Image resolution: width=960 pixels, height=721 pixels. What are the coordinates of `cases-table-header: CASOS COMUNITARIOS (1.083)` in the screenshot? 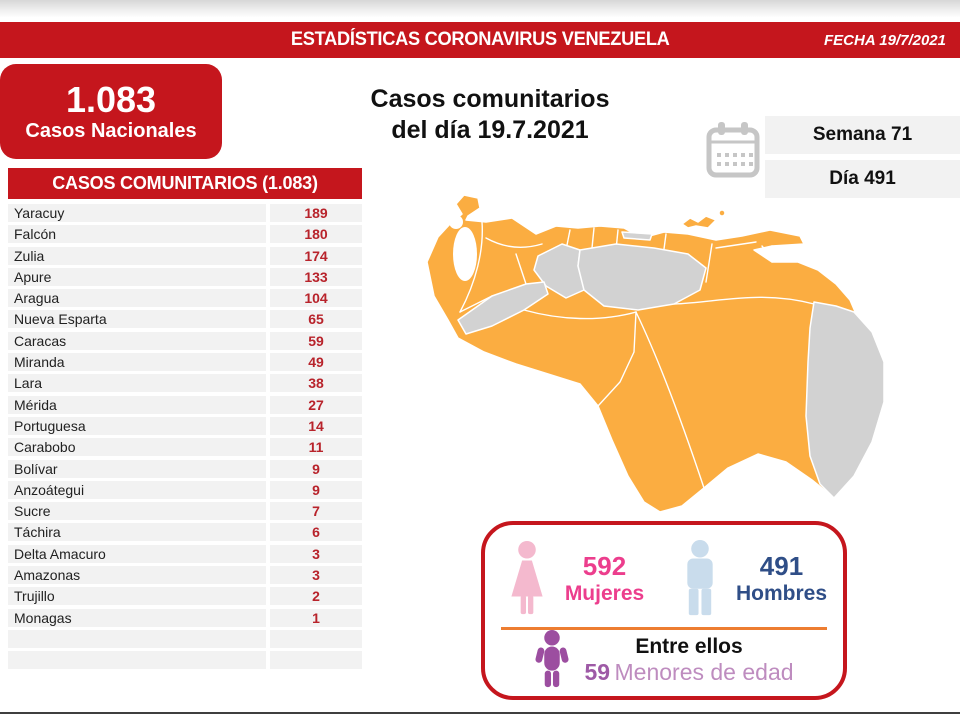 It's located at (185, 183).